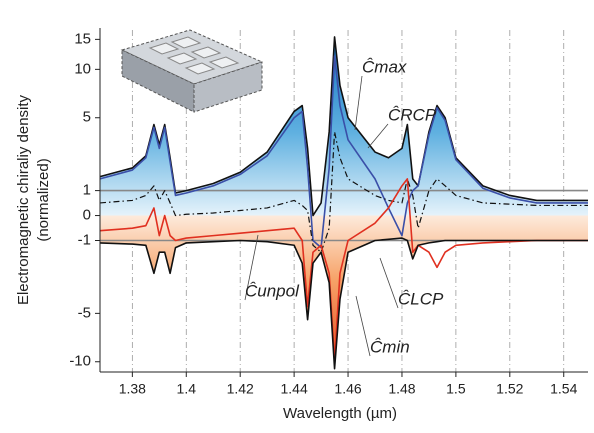 Image resolution: width=594 pixels, height=433 pixels. What do you see at coordinates (87, 215) in the screenshot?
I see `y-tick-label: 0` at bounding box center [87, 215].